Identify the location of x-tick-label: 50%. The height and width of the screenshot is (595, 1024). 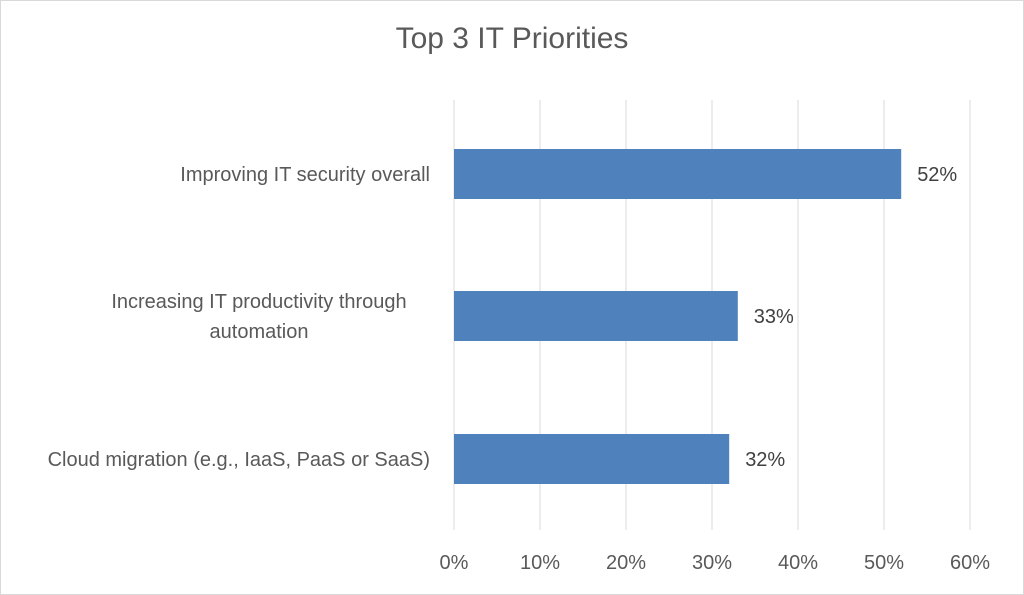
(884, 563).